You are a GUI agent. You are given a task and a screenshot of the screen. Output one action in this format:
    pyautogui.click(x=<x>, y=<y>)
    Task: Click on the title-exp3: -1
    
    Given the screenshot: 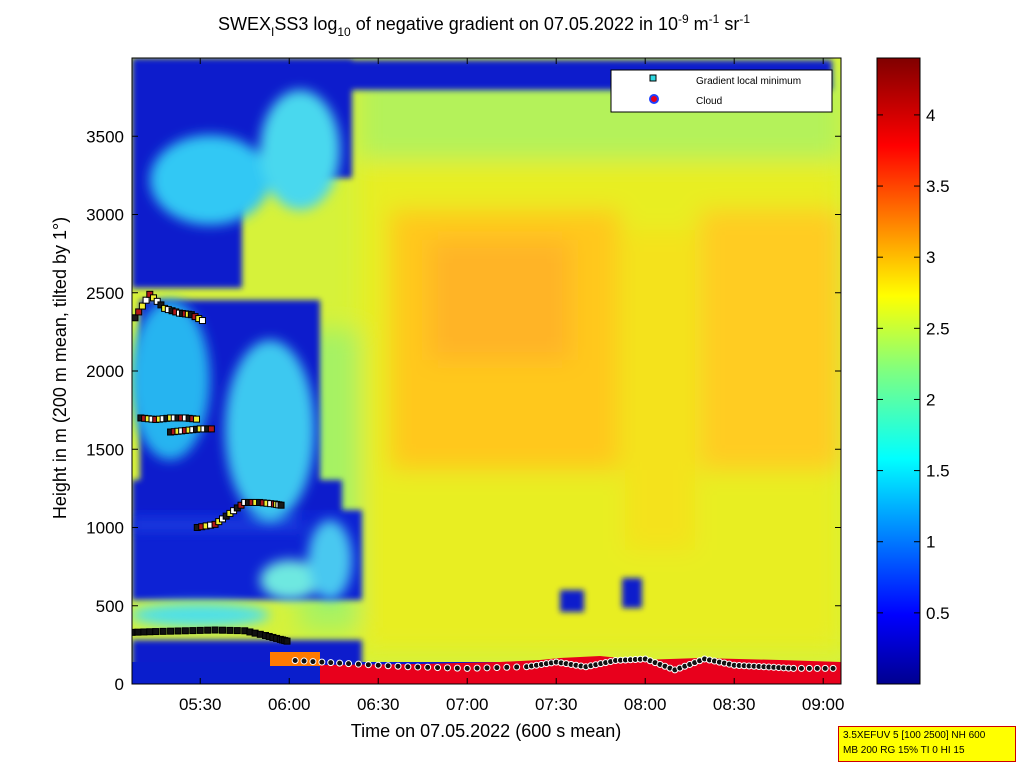 What is the action you would take?
    pyautogui.click(x=744, y=19)
    